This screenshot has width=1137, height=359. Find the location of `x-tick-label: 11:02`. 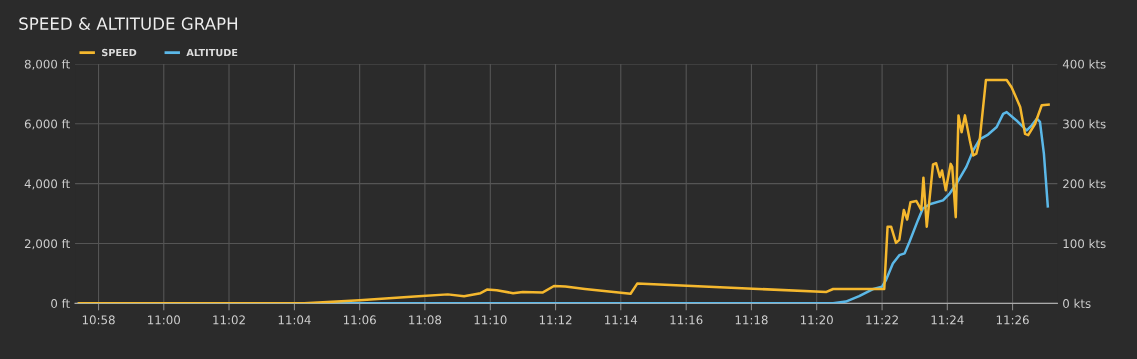

x-tick-label: 11:02 is located at coordinates (229, 320).